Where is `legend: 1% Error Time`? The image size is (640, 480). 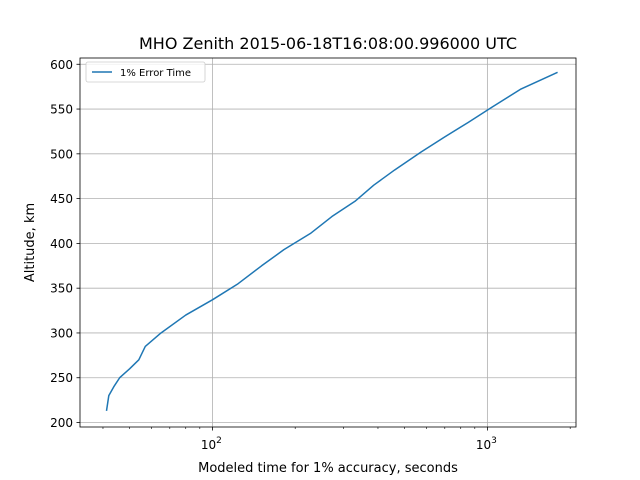
legend: 1% Error Time is located at coordinates (145, 72).